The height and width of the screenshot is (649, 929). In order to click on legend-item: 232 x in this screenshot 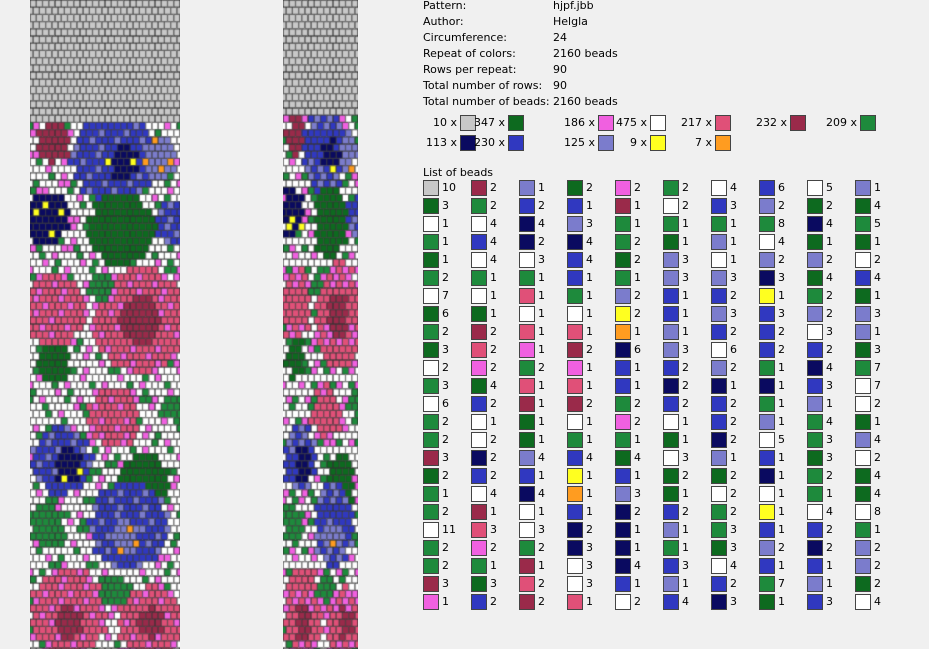, I will do `click(779, 123)`.